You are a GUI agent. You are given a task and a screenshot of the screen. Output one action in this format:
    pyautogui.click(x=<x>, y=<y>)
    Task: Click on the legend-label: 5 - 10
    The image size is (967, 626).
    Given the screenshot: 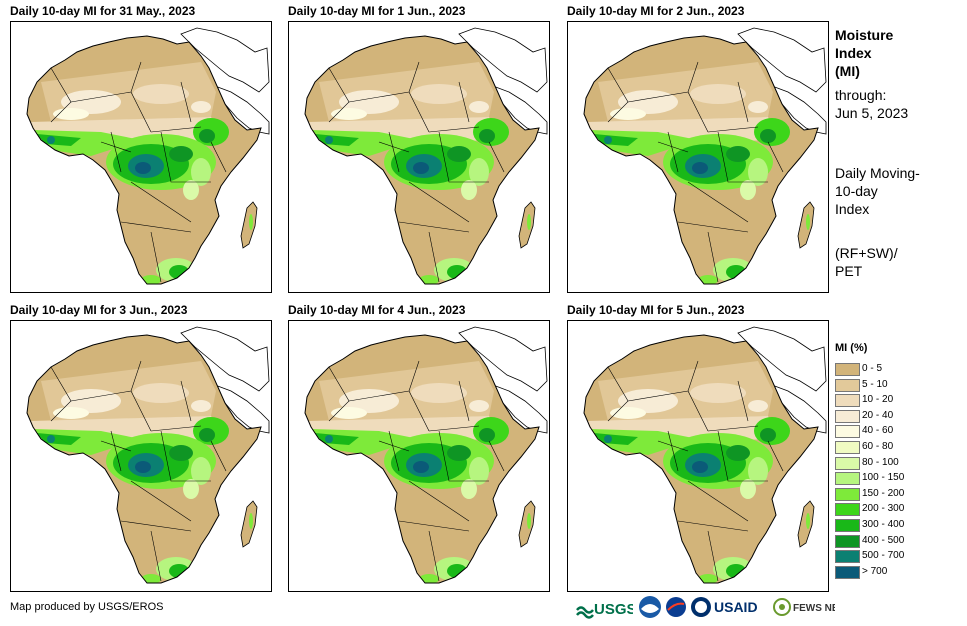 What is the action you would take?
    pyautogui.click(x=875, y=384)
    